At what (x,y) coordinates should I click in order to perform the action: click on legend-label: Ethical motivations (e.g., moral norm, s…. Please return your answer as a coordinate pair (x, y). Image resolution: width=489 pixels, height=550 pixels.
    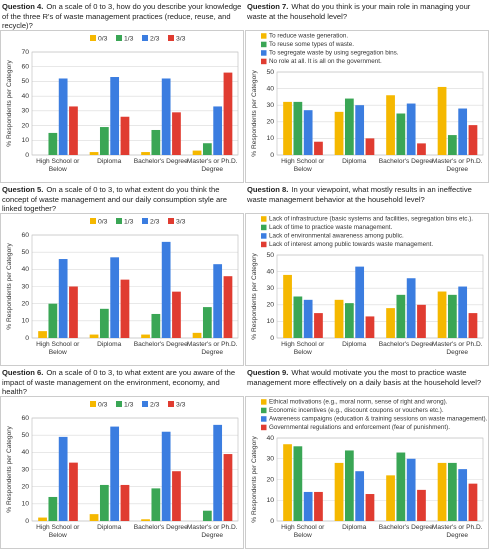
    Looking at the image, I should click on (358, 402).